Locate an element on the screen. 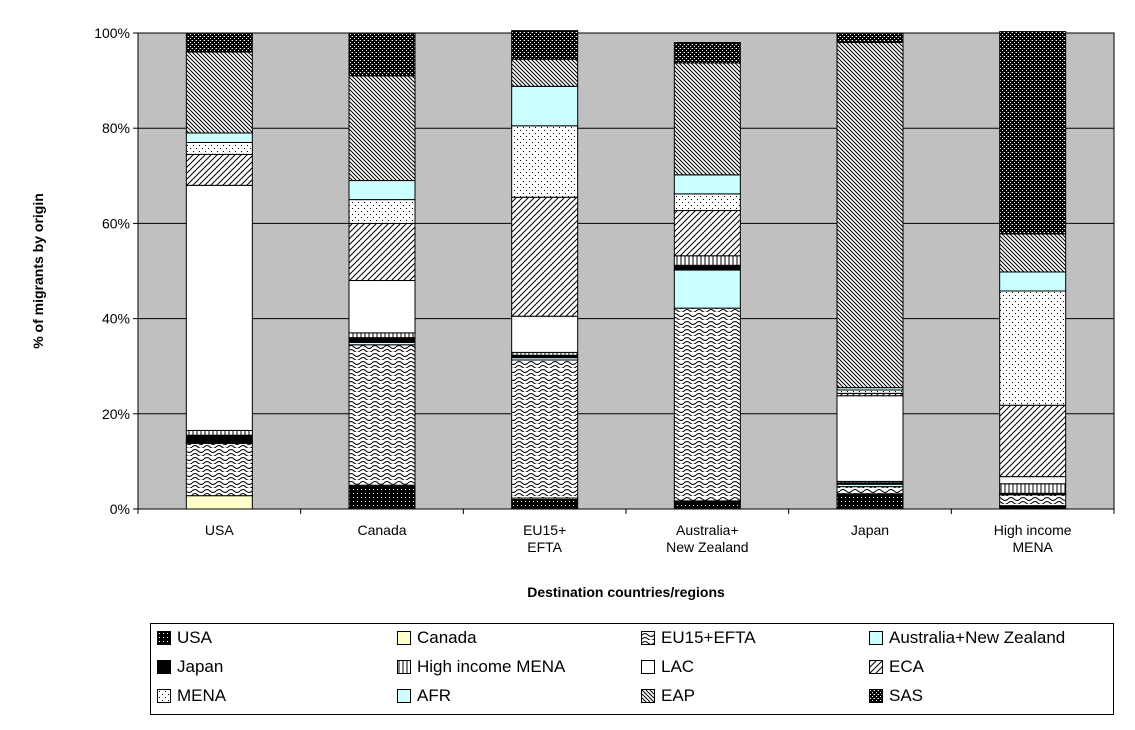  x-tick-label: Japan is located at coordinates (870, 530).